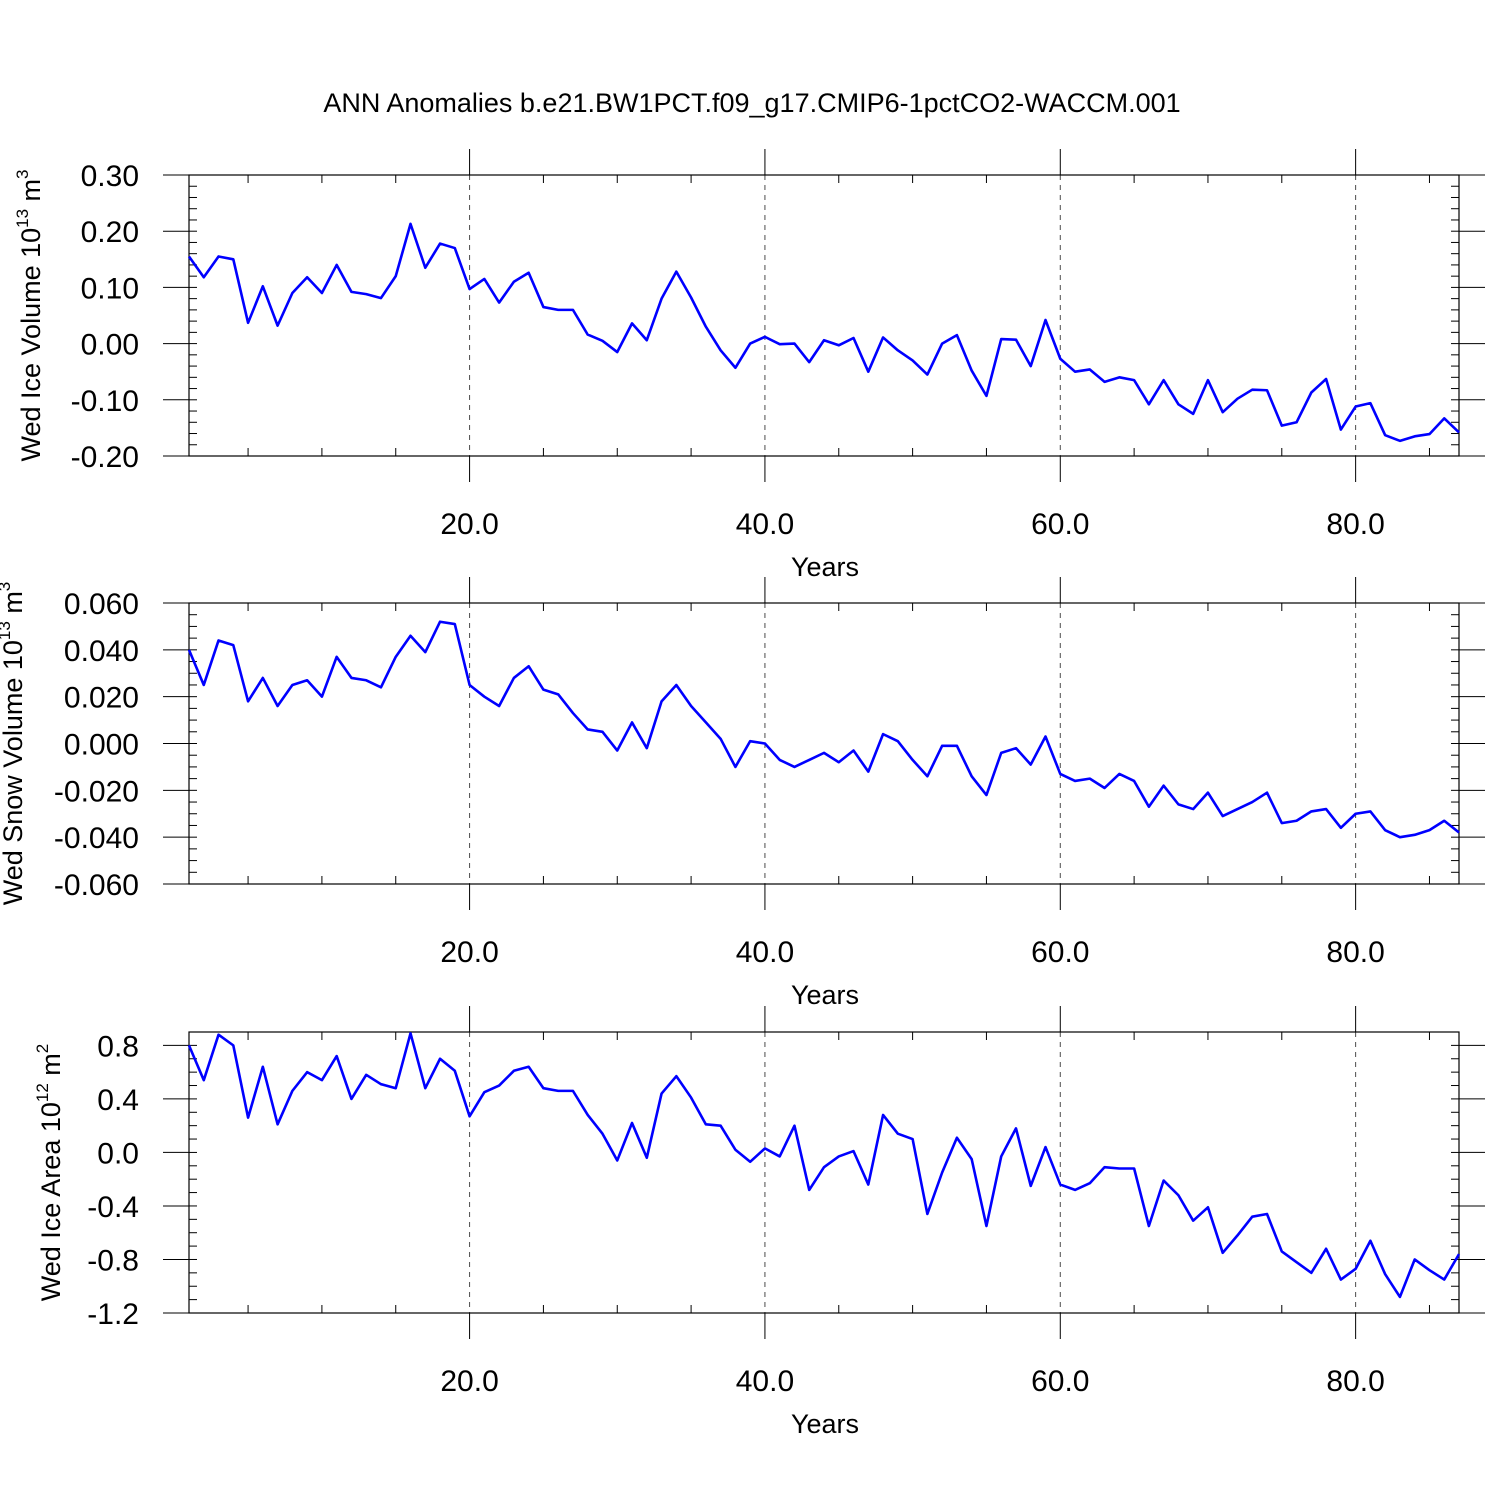  I want to click on y-tick-label: 0.000, so click(101, 745).